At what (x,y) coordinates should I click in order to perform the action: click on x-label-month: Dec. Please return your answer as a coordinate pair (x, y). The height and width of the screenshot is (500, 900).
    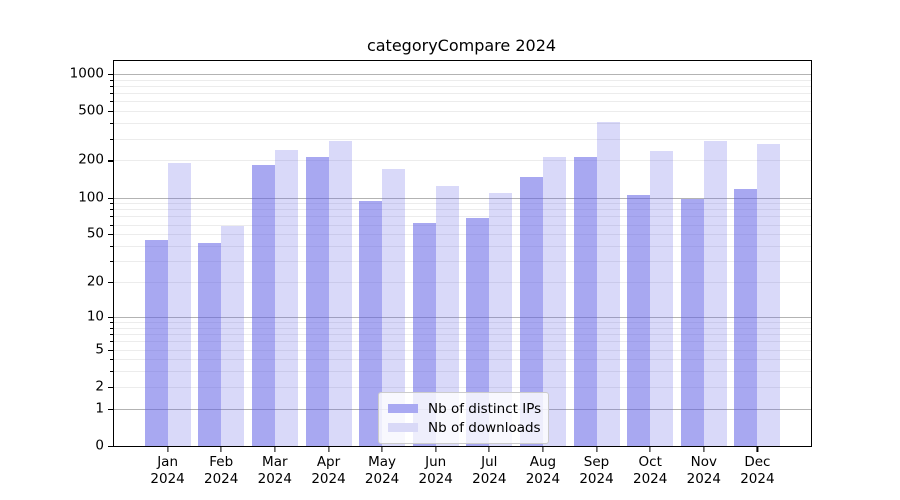
    Looking at the image, I should click on (757, 462).